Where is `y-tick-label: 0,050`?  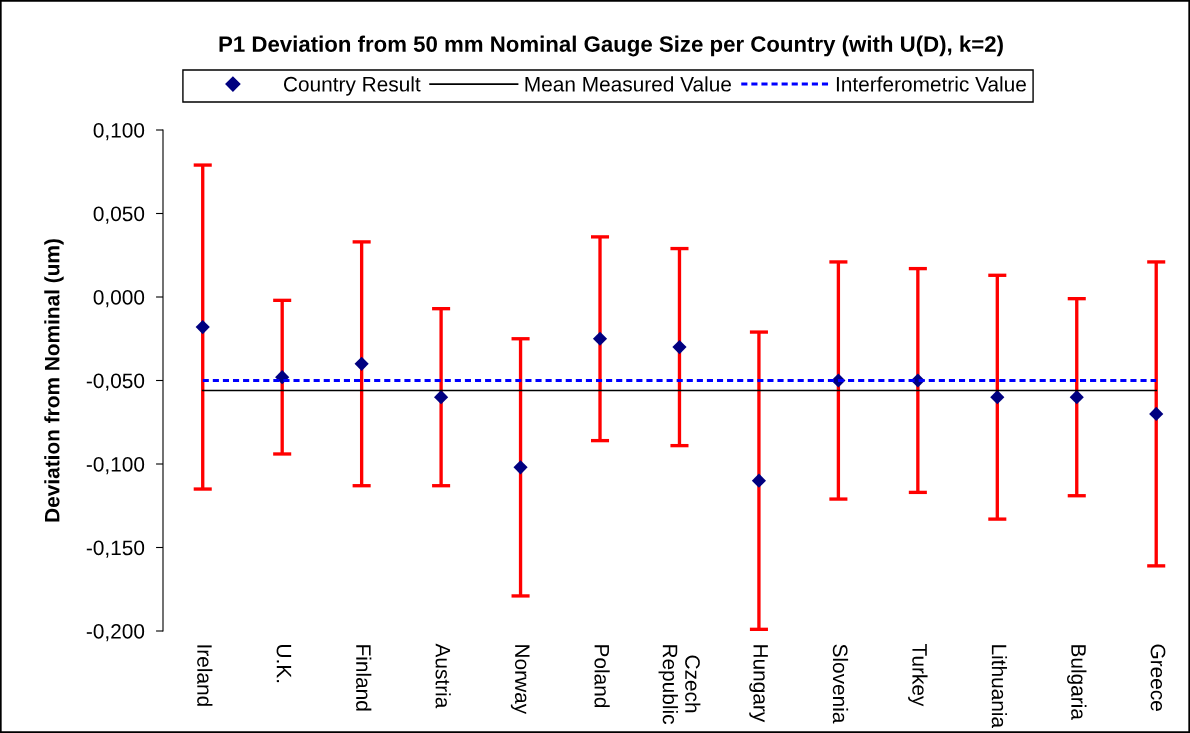
y-tick-label: 0,050 is located at coordinates (119, 215).